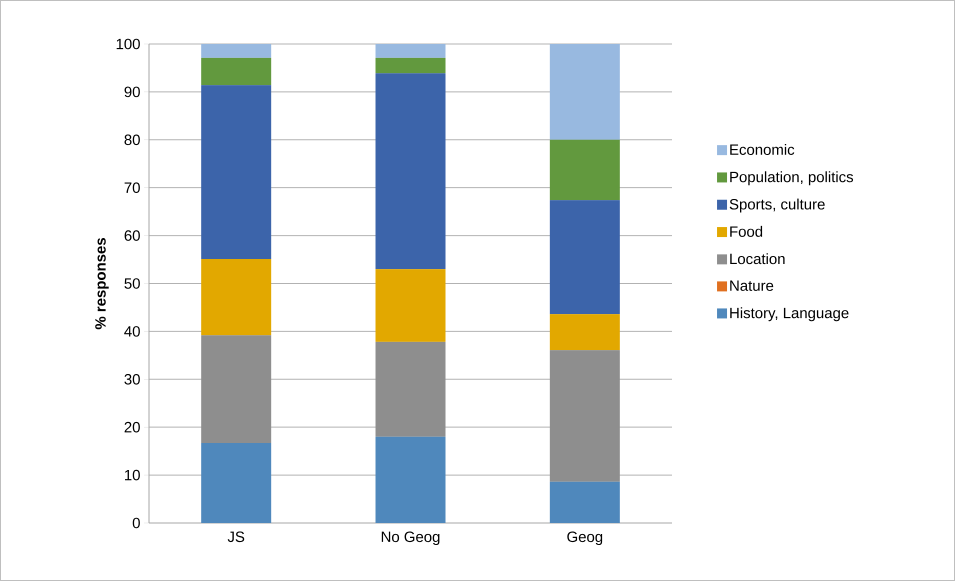 The height and width of the screenshot is (581, 955). What do you see at coordinates (411, 539) in the screenshot?
I see `x-tick-label: No Geog` at bounding box center [411, 539].